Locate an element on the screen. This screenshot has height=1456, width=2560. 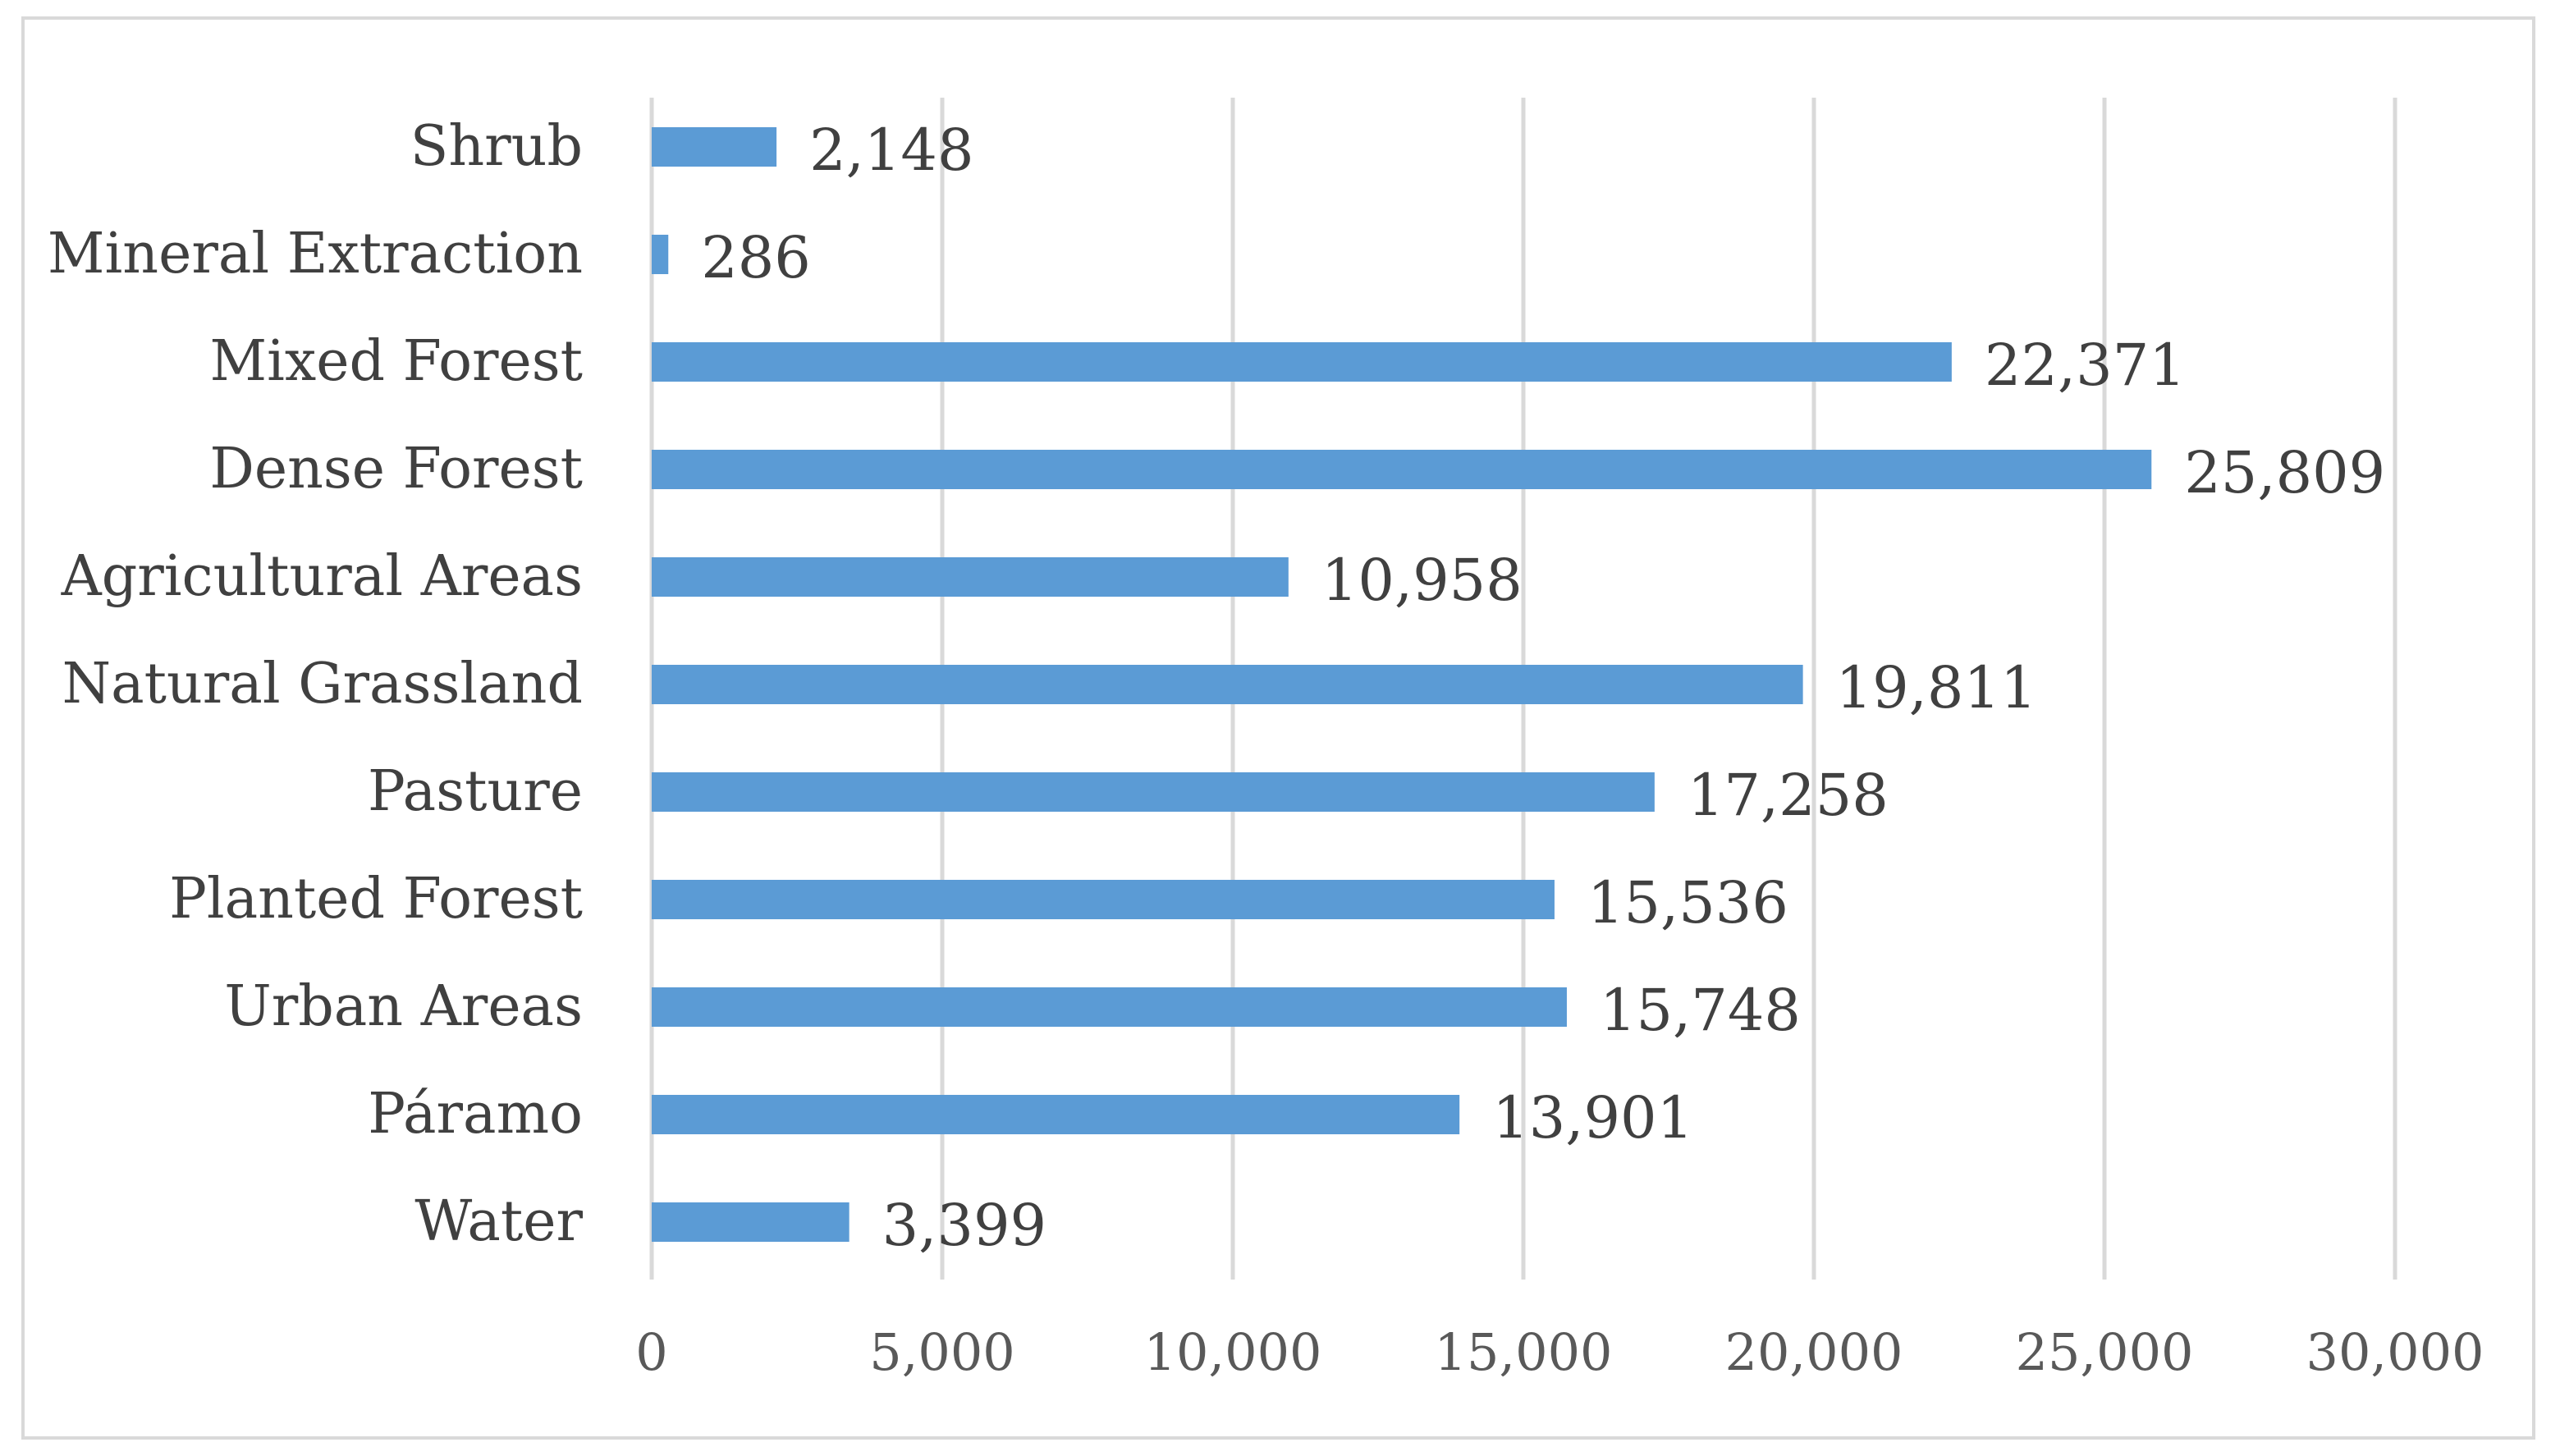
bar-pasture is located at coordinates (1153, 792).